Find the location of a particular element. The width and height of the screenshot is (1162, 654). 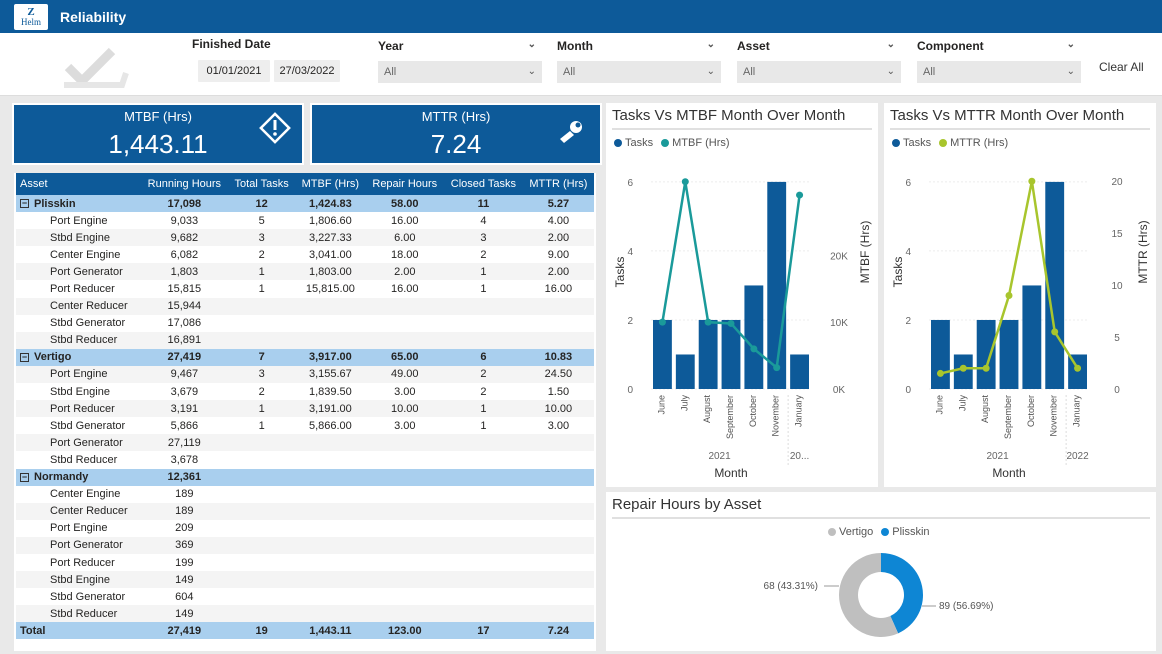

column-header: Running Hours is located at coordinates (184, 184).